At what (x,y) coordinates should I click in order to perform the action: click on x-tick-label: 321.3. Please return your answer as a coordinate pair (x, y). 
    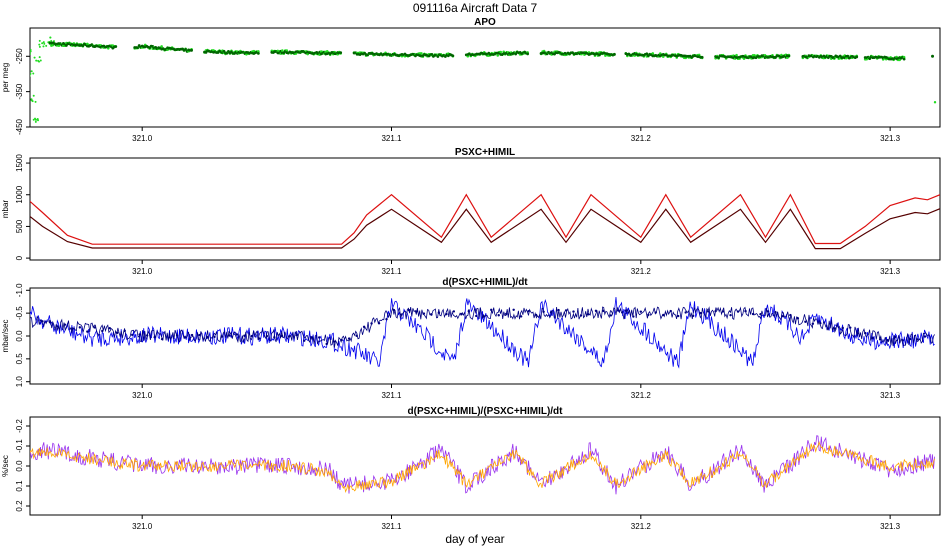
    Looking at the image, I should click on (890, 138).